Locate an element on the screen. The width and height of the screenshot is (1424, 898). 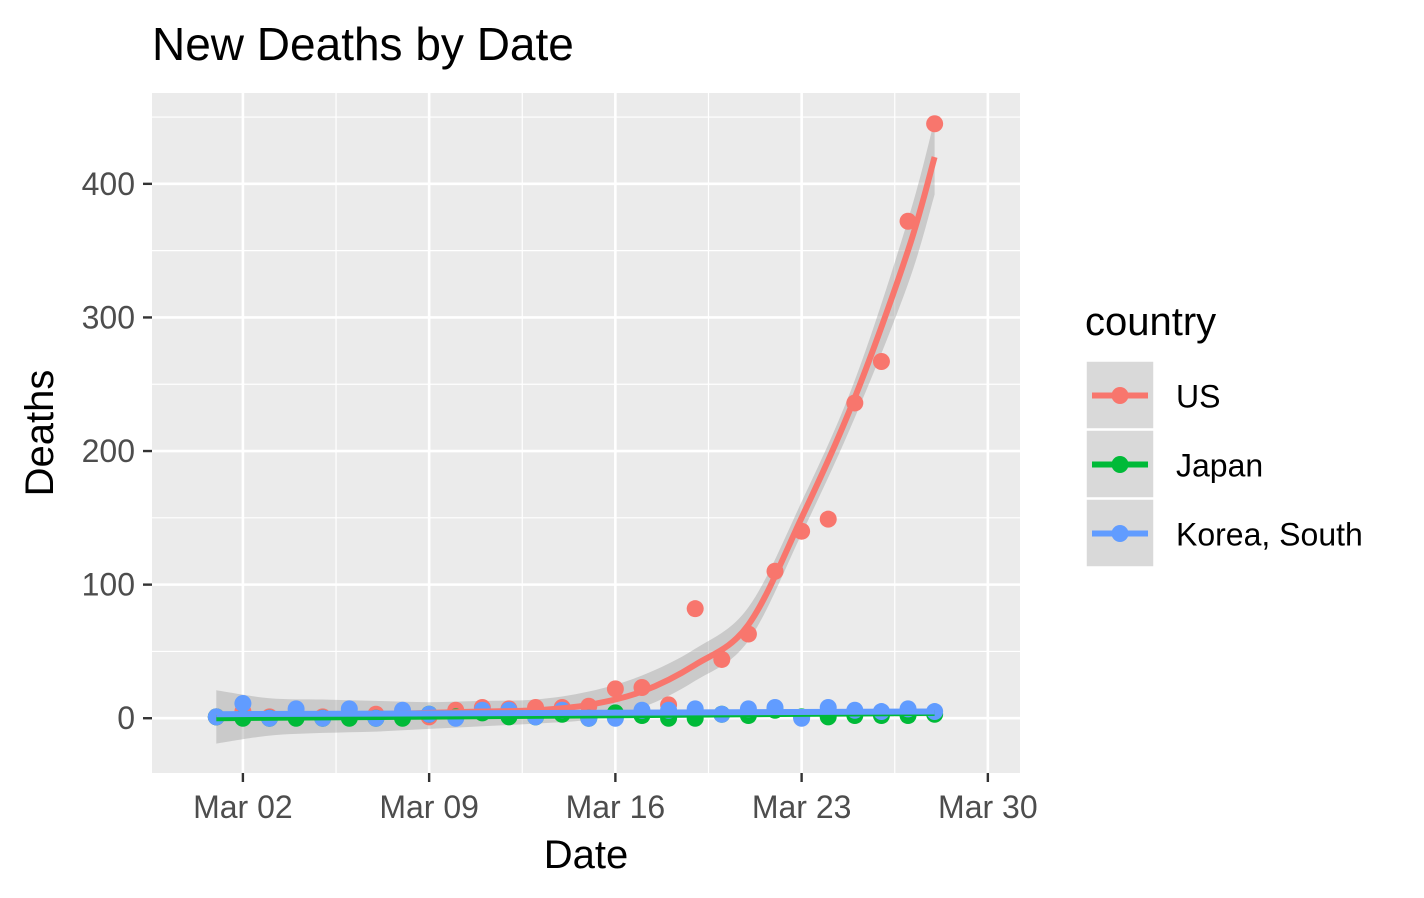
x-tick-label: Mar 09 is located at coordinates (429, 807).